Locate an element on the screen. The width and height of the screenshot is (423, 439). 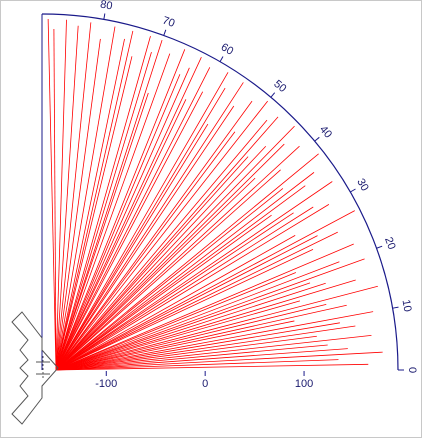
angle-tick-label: 70 is located at coordinates (169, 21).